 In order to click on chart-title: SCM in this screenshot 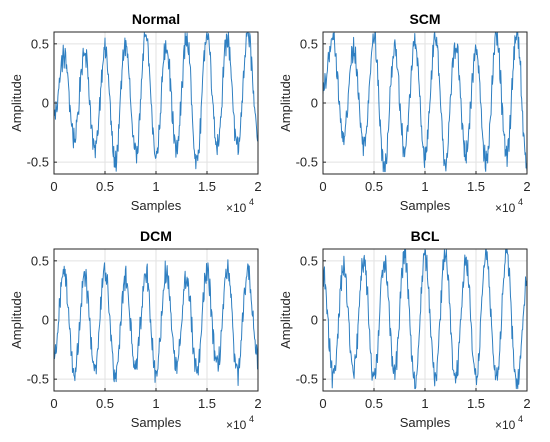, I will do `click(424, 19)`.